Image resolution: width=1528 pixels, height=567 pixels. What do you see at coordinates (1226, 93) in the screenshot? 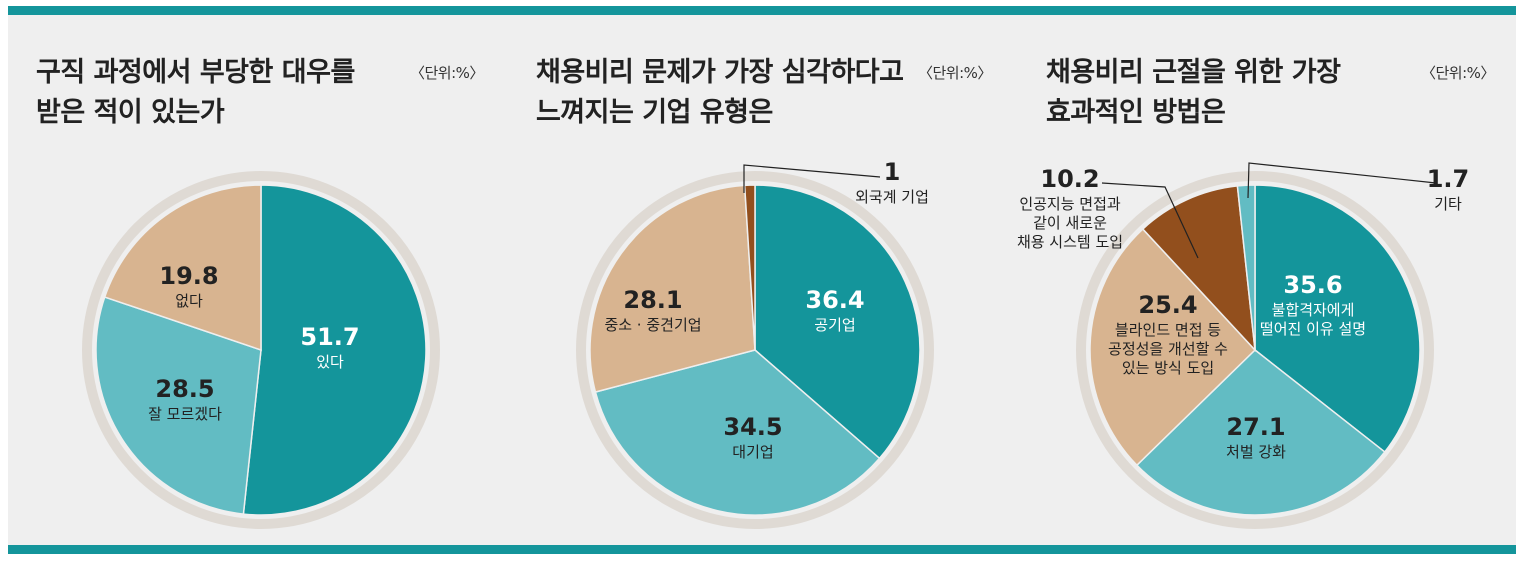
I see `panel-title: 채용비리 근절을 위한 가장 효과적인 방법은` at bounding box center [1226, 93].